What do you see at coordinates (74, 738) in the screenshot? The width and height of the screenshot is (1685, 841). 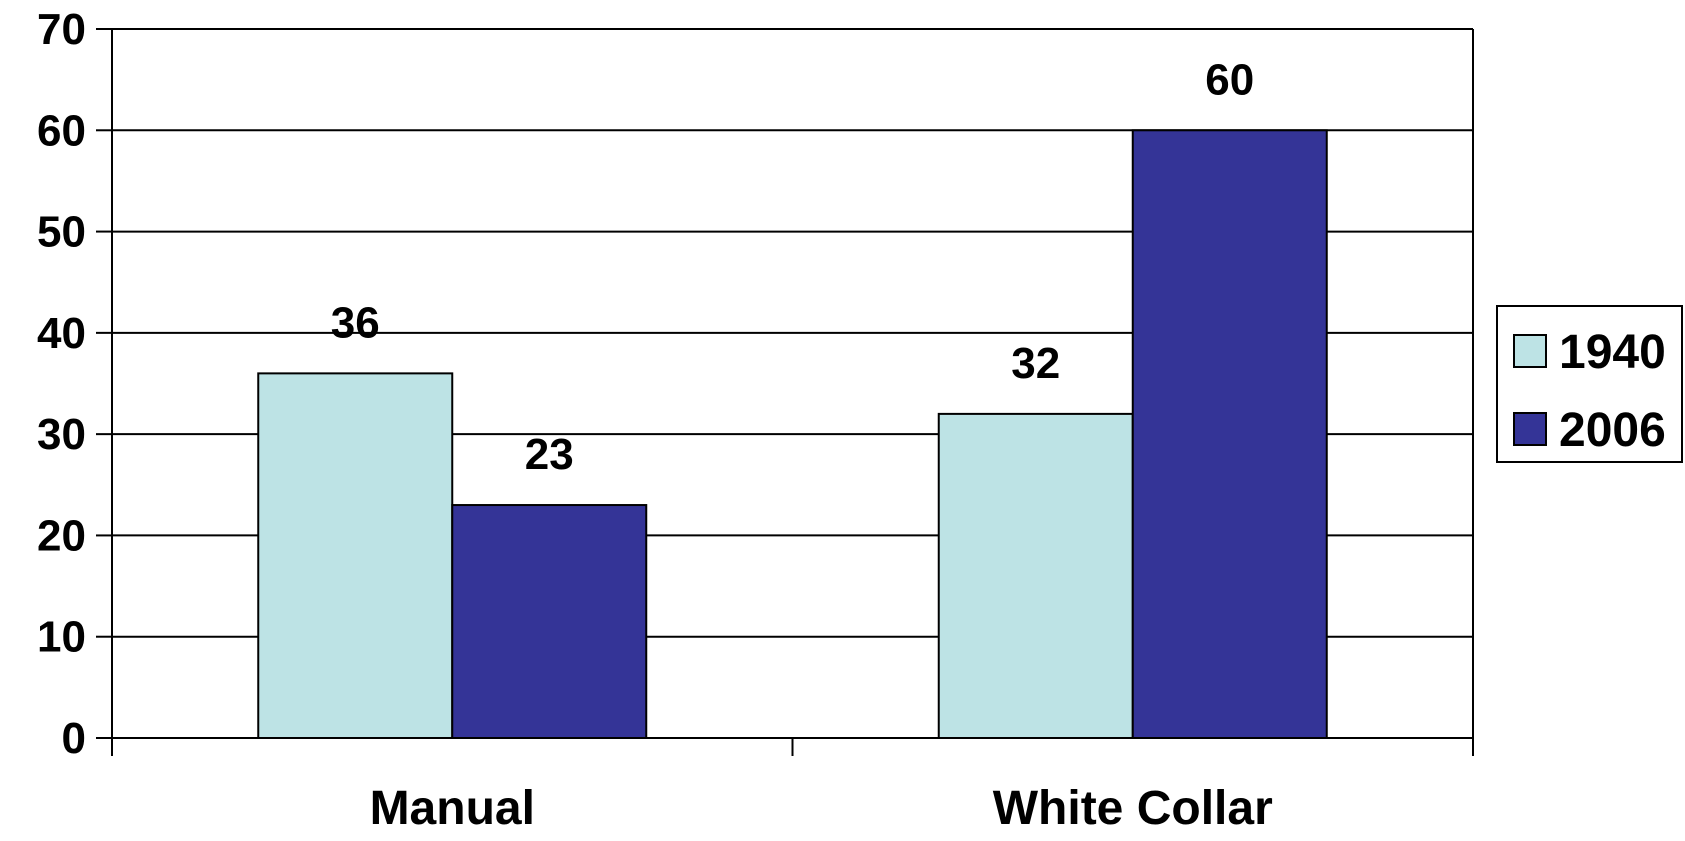 I see `y-tick-label: 0` at bounding box center [74, 738].